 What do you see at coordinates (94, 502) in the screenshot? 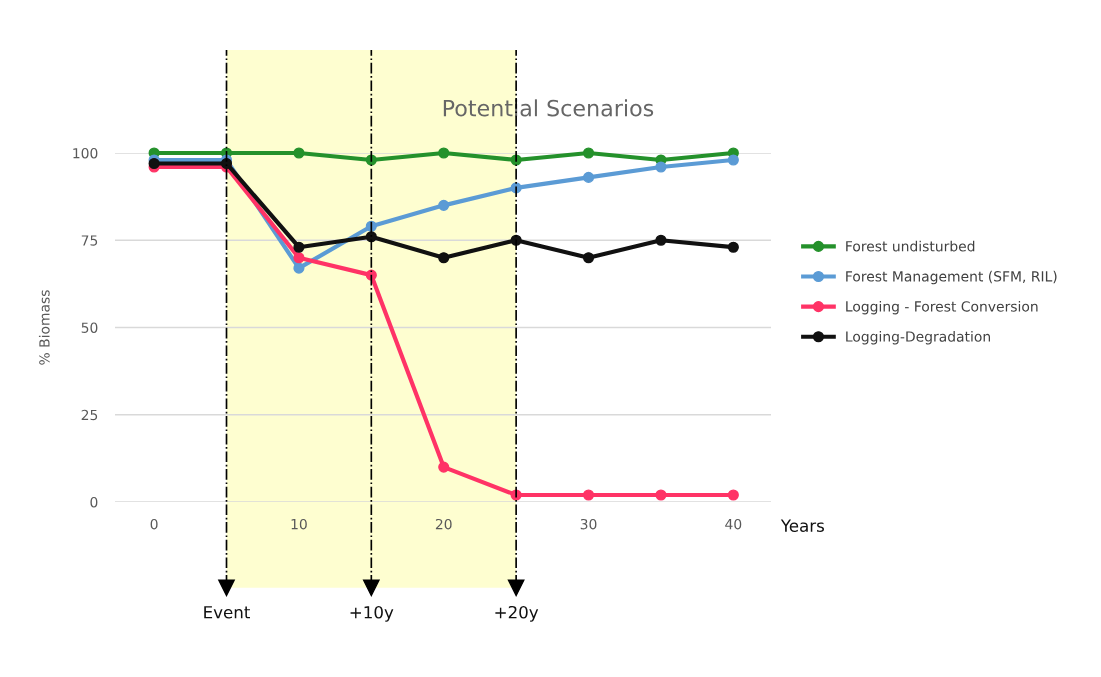
I see `y-tick-label: 0` at bounding box center [94, 502].